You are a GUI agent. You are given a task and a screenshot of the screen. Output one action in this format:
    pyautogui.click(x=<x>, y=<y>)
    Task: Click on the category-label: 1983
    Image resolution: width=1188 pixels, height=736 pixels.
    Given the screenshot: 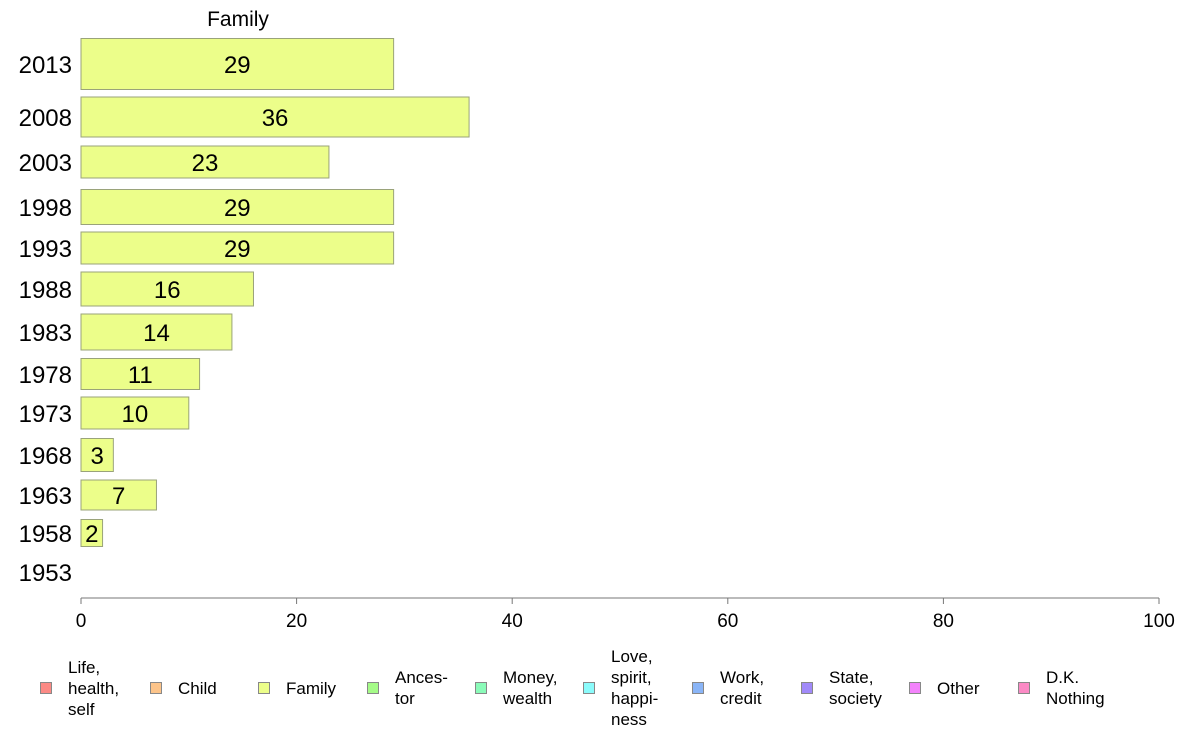 What is the action you would take?
    pyautogui.click(x=45, y=333)
    